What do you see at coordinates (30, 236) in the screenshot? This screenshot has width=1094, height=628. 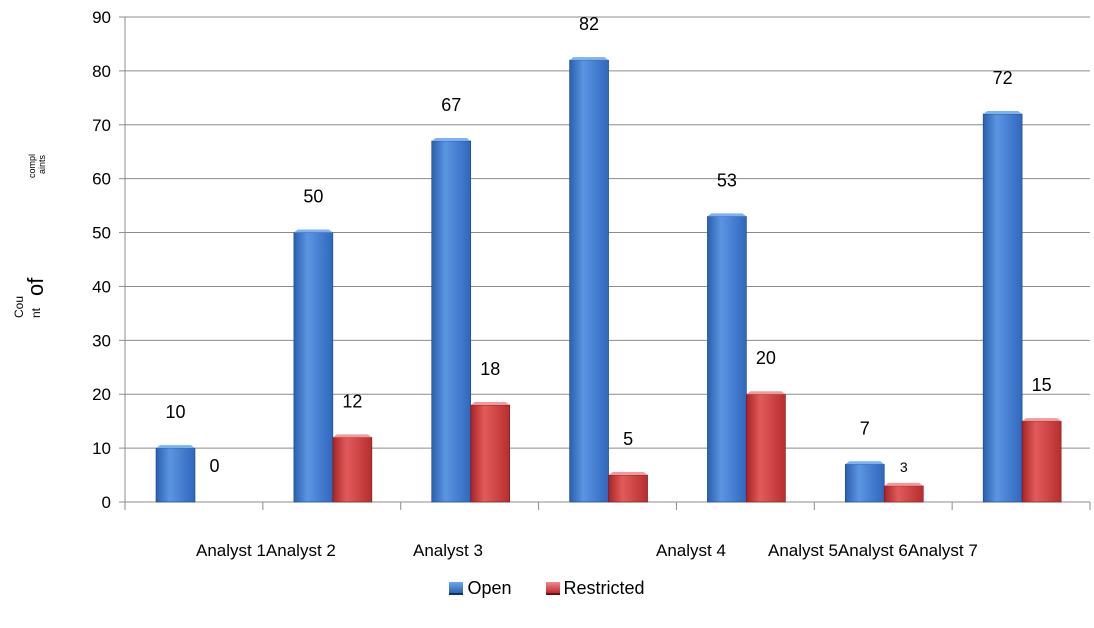 I see `y-axis-label: compl aints of Cou nt` at bounding box center [30, 236].